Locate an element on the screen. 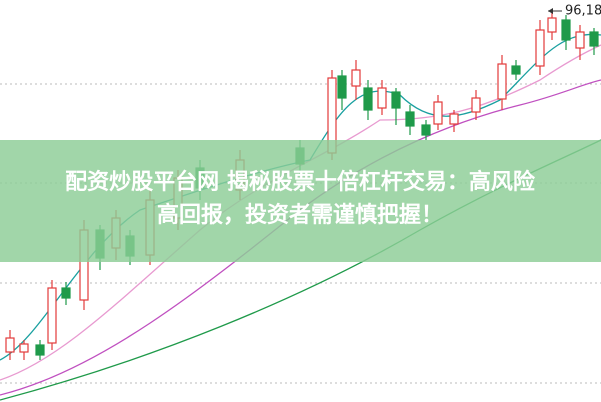 The height and width of the screenshot is (402, 601). price-label: 96,18 is located at coordinates (583, 11).